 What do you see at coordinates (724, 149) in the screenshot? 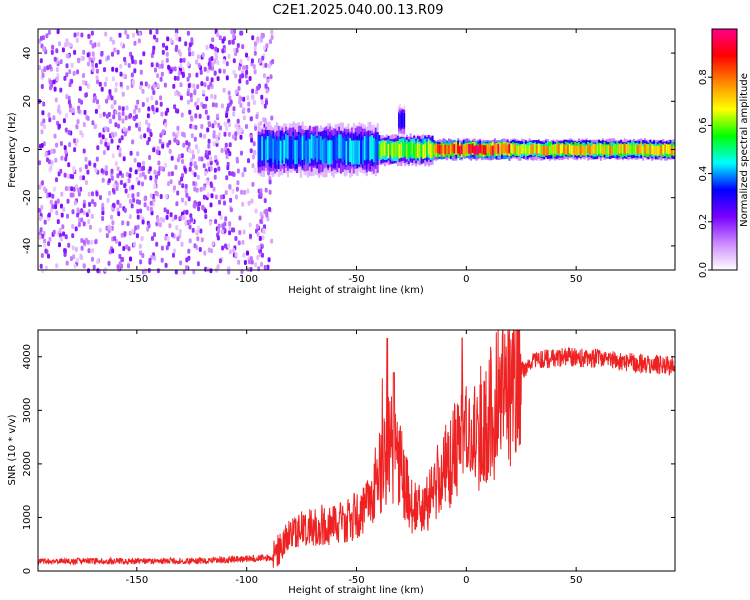
I see `colorbar-frame` at bounding box center [724, 149].